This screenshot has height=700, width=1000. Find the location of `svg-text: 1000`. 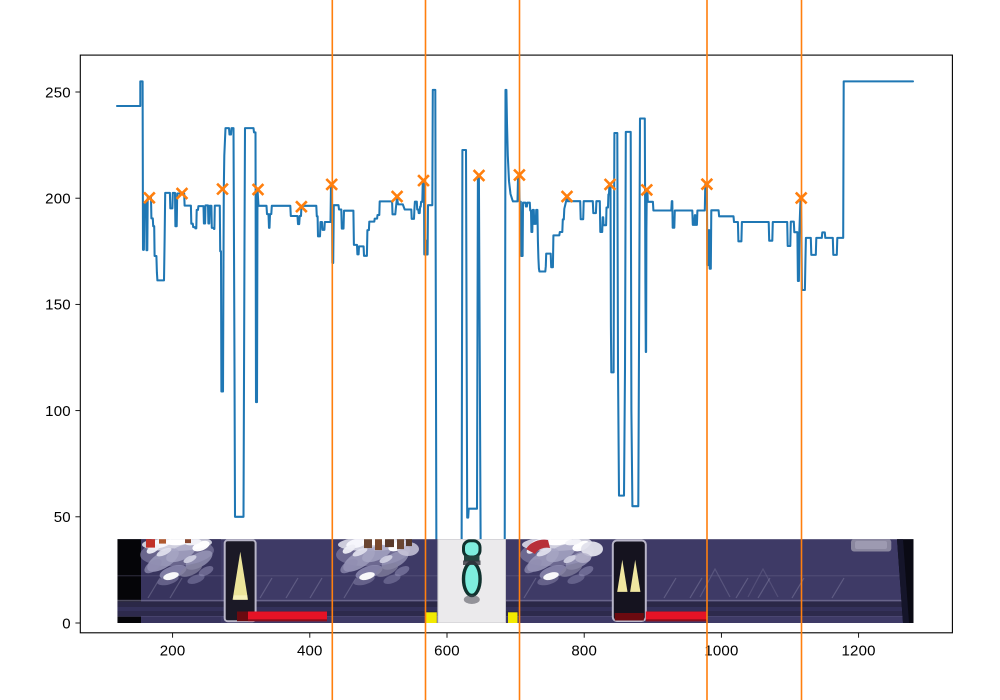

svg-text: 1000 is located at coordinates (721, 650).